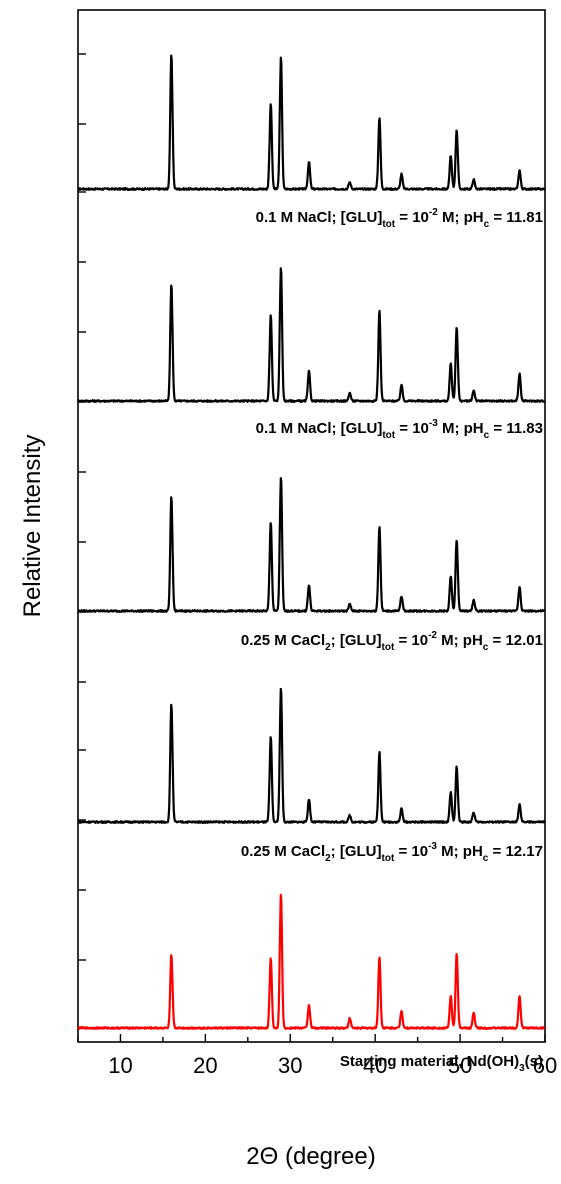 The width and height of the screenshot is (561, 1184). Describe the element at coordinates (32, 526) in the screenshot. I see `y-axis-label: Relative Intensity` at that location.